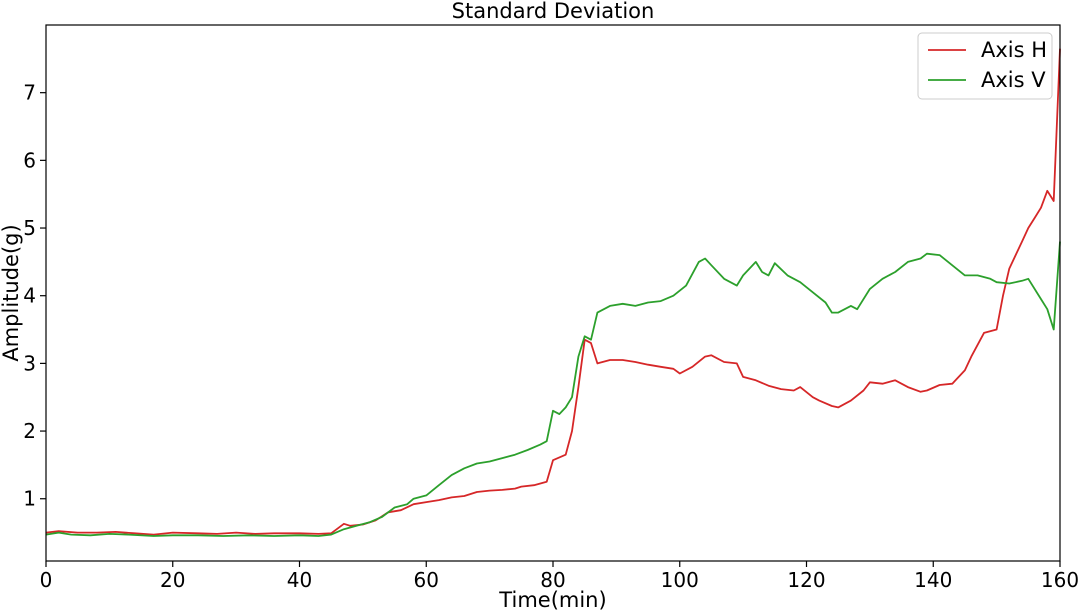 Image resolution: width=1080 pixels, height=612 pixels. Describe the element at coordinates (1013, 80) in the screenshot. I see `legend-label-axis-v: Axis V` at that location.